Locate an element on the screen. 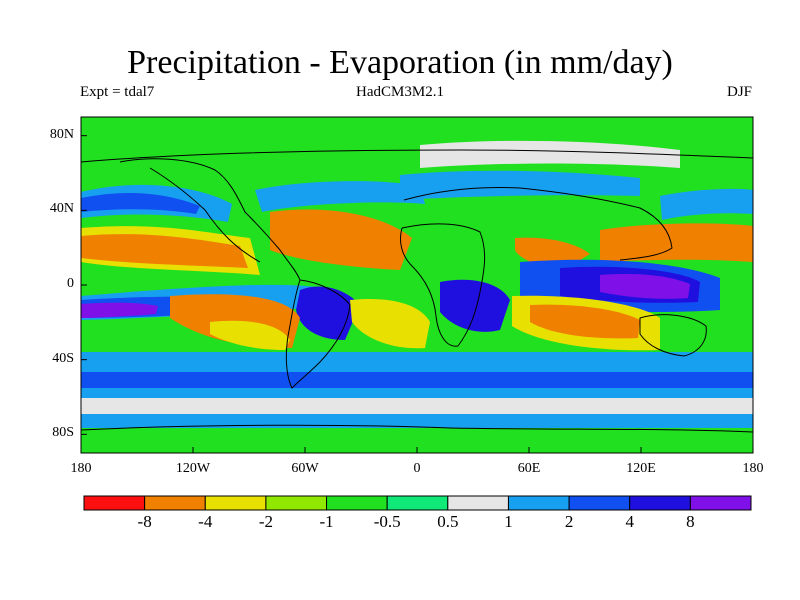 The image size is (800, 600). maritime-continent-max is located at coordinates (645, 286).